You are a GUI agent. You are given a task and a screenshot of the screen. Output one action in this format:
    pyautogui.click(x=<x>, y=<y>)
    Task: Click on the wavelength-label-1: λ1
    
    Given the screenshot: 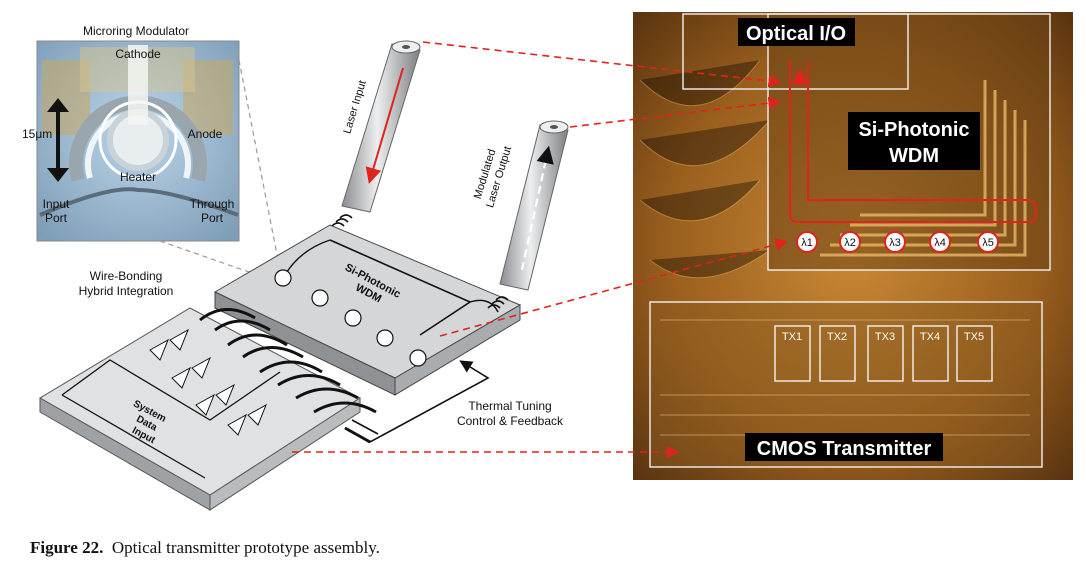 What is the action you would take?
    pyautogui.click(x=807, y=243)
    